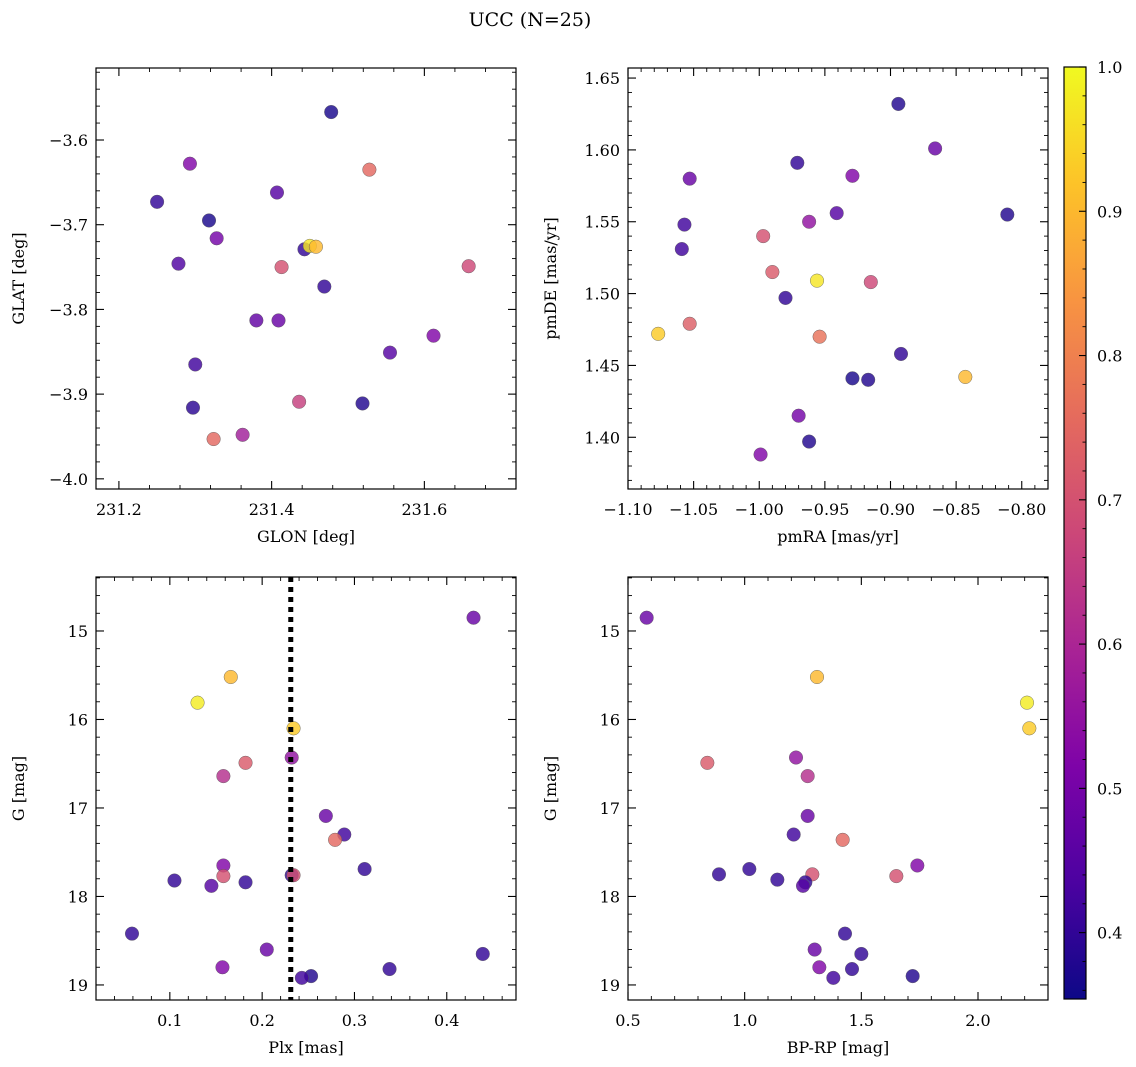 The width and height of the screenshot is (1136, 1067). What do you see at coordinates (68, 309) in the screenshot?
I see `y-tick-label: −3.8` at bounding box center [68, 309].